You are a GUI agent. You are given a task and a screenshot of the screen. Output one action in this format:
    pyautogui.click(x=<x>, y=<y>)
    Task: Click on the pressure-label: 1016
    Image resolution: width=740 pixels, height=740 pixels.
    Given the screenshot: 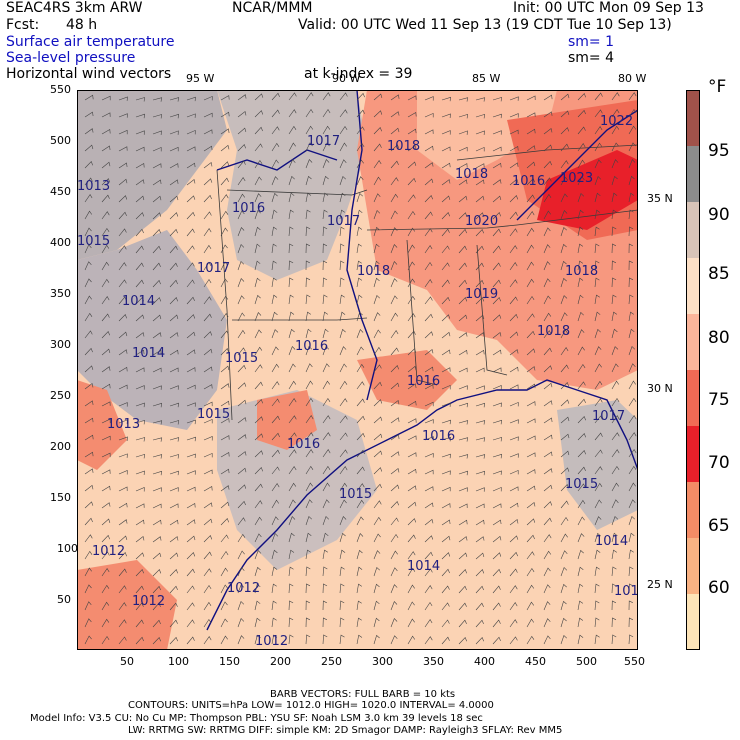 What is the action you would take?
    pyautogui.click(x=311, y=346)
    